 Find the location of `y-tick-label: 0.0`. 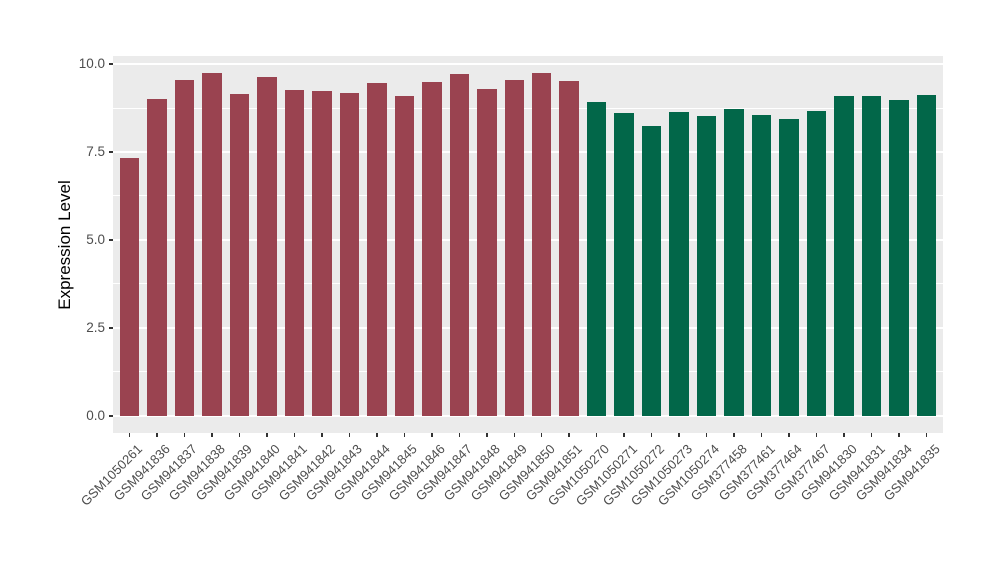

y-tick-label: 0.0 is located at coordinates (95, 415).